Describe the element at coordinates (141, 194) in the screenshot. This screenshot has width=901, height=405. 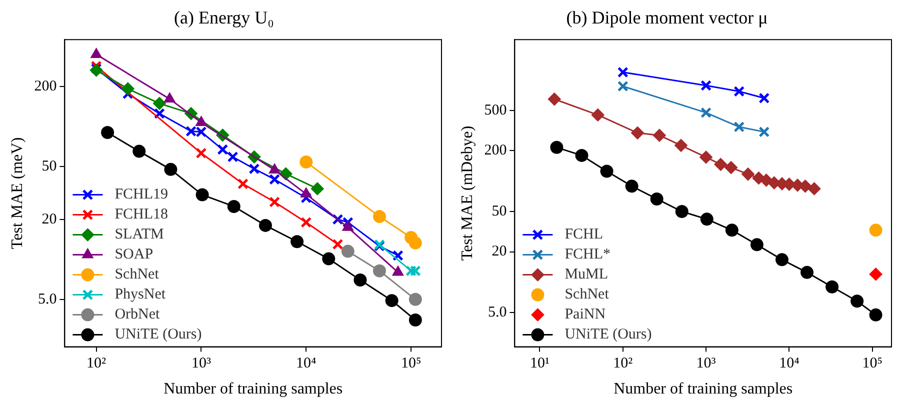
I see `legend-label: FCHL19` at that location.